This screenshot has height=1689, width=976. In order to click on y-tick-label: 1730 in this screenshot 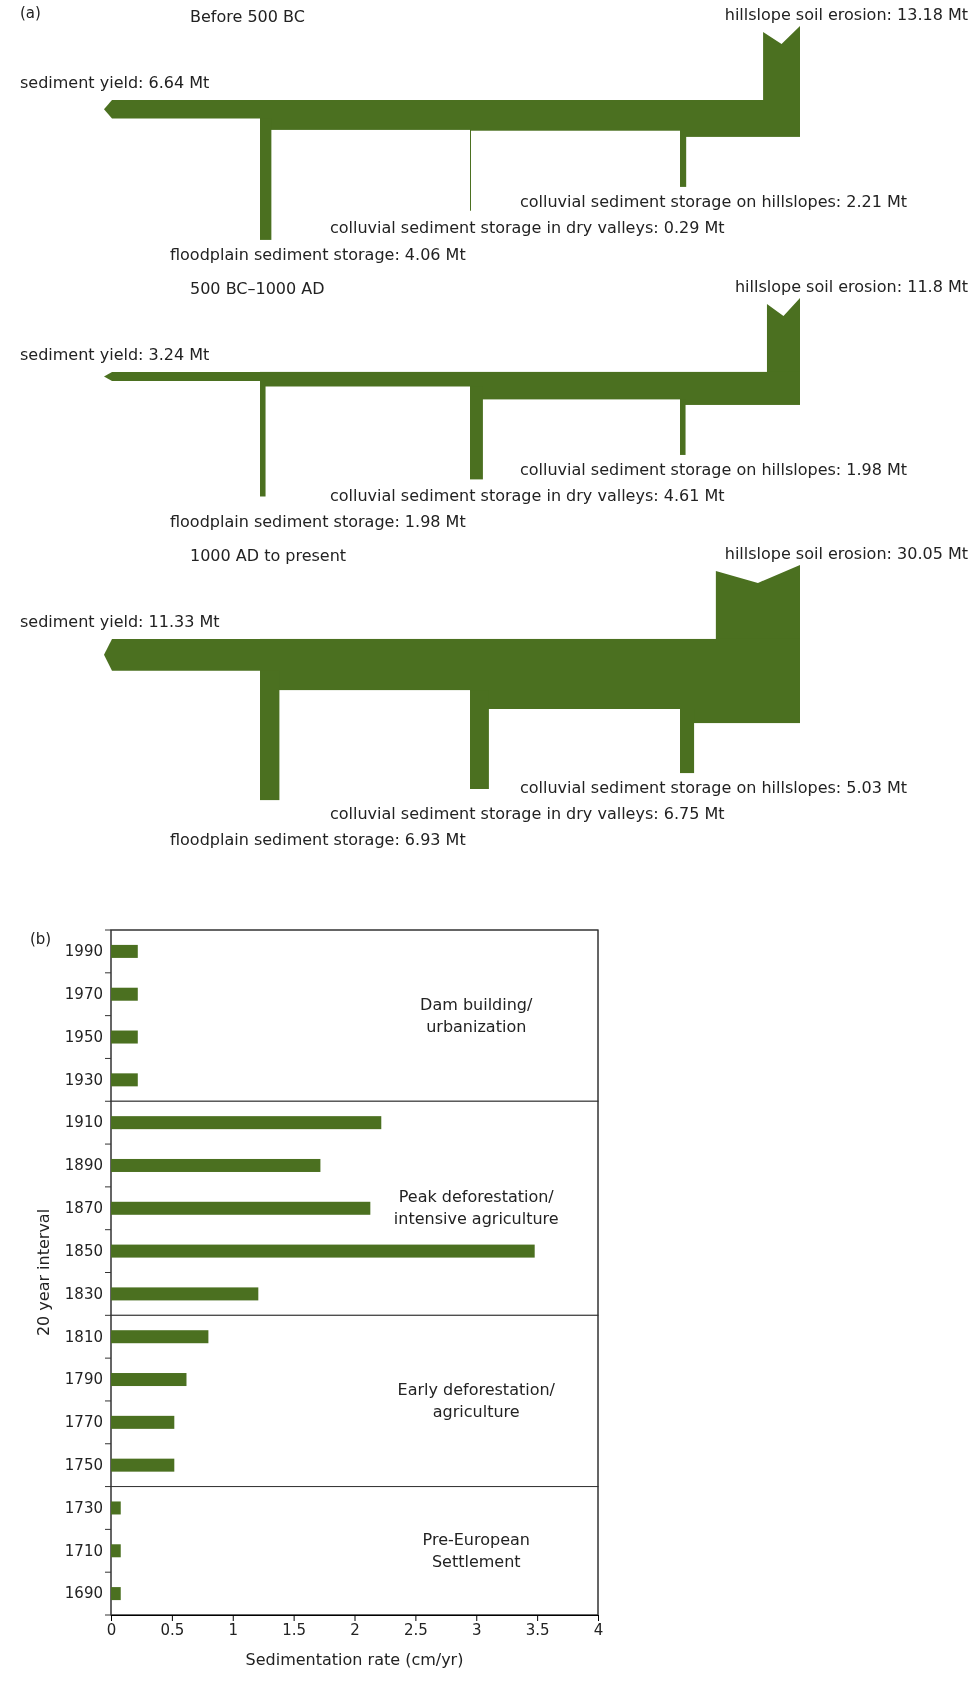, I will do `click(83, 1507)`.